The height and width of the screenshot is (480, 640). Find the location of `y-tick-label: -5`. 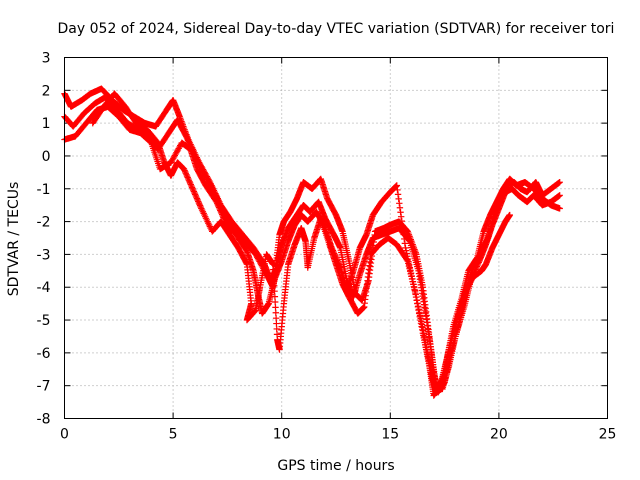

y-tick-label: -5 is located at coordinates (44, 321).